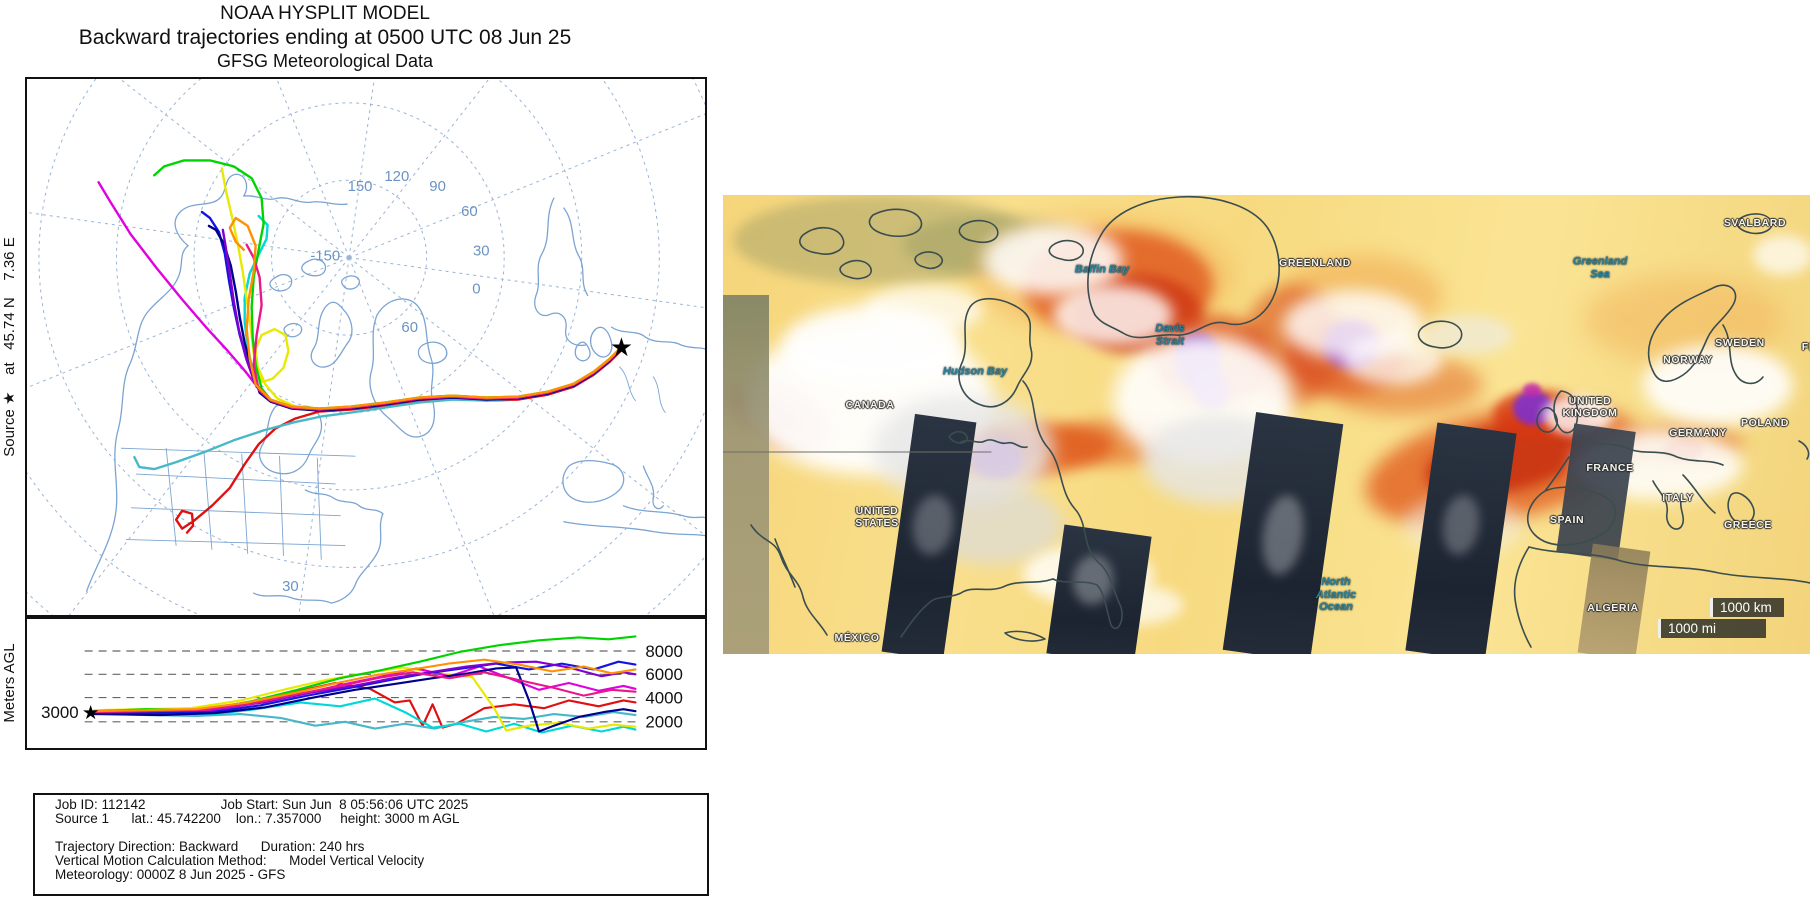 The width and height of the screenshot is (1815, 907). I want to click on latitude-circle, so click(349, 285).